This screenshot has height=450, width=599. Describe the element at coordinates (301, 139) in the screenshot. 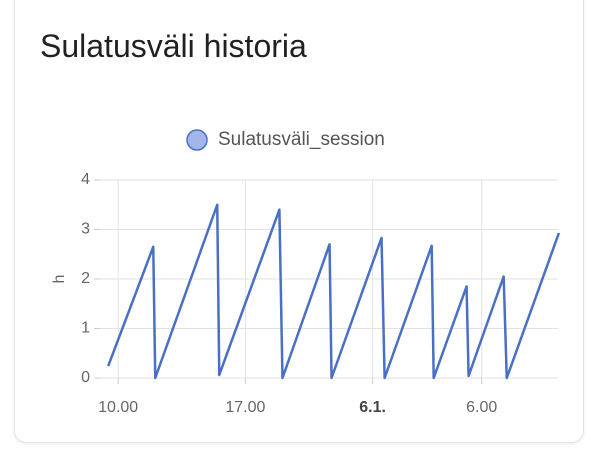

I see `legend-label: Sulatusväli_session` at that location.